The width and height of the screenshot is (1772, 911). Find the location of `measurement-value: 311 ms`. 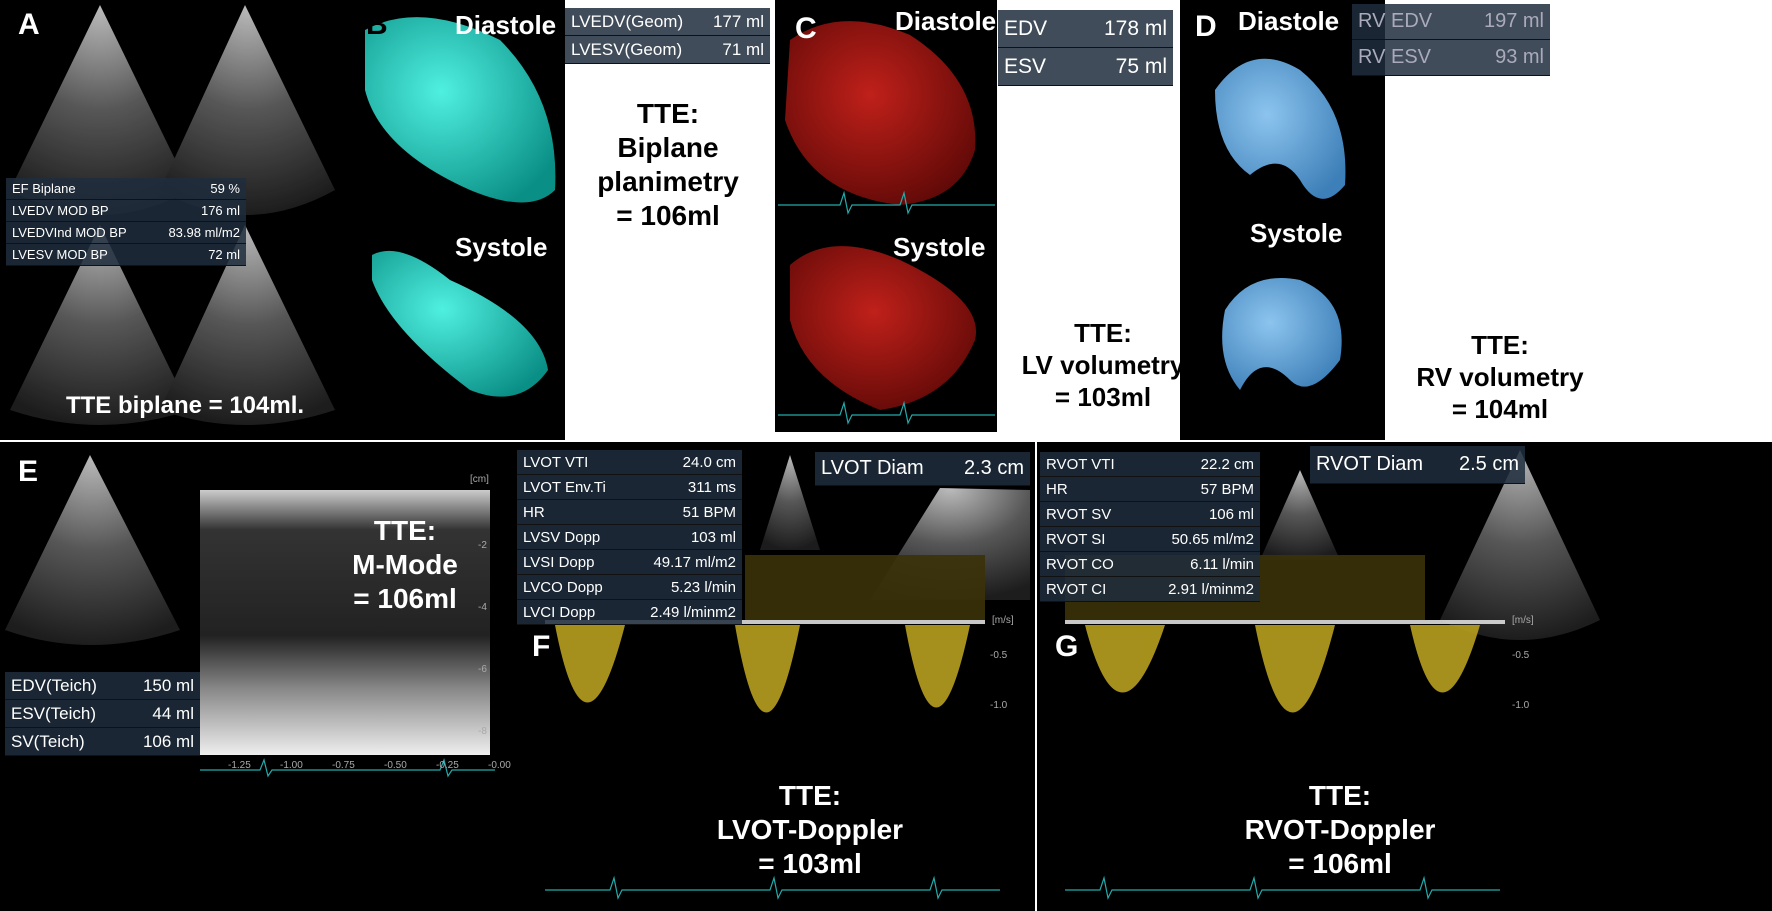

measurement-value: 311 ms is located at coordinates (711, 487).